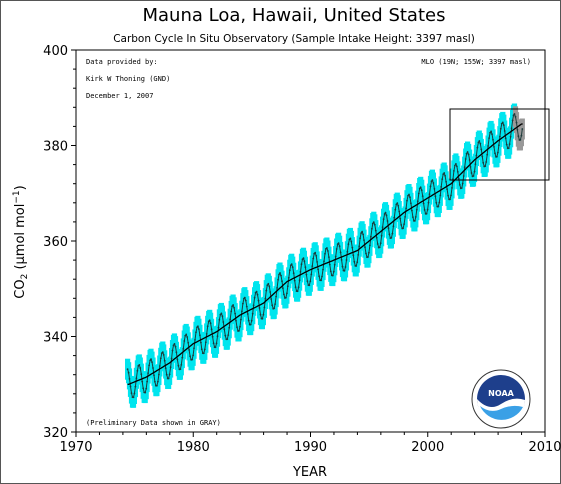  I want to click on y-tick-label: 360, so click(55, 242).